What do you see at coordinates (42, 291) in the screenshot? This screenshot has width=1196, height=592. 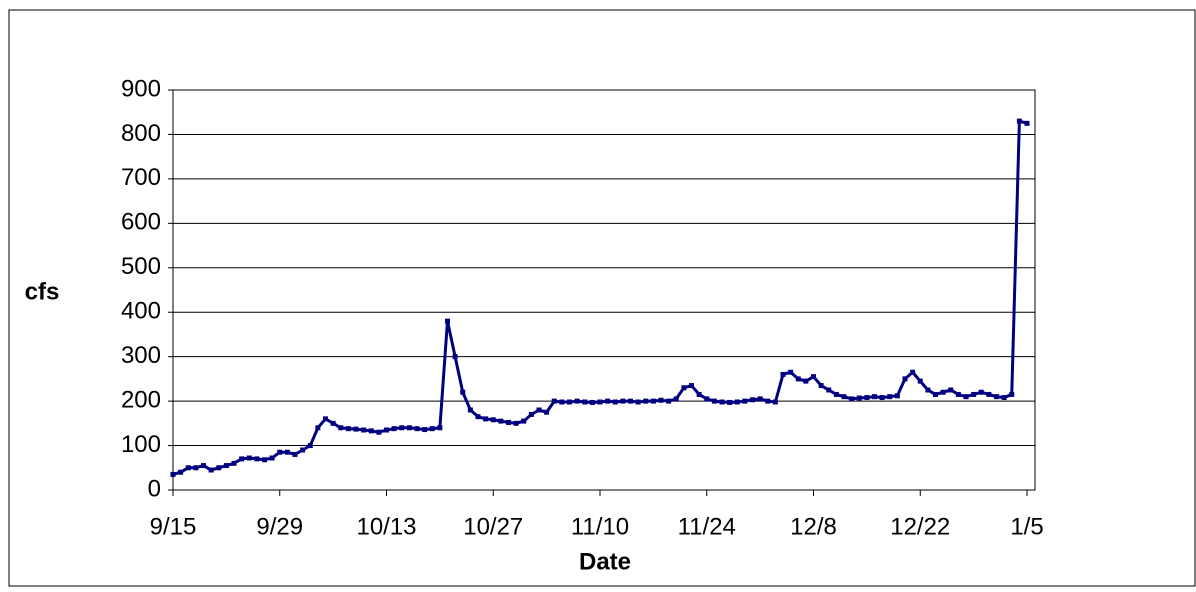 I see `y-axis-label: cfs` at bounding box center [42, 291].